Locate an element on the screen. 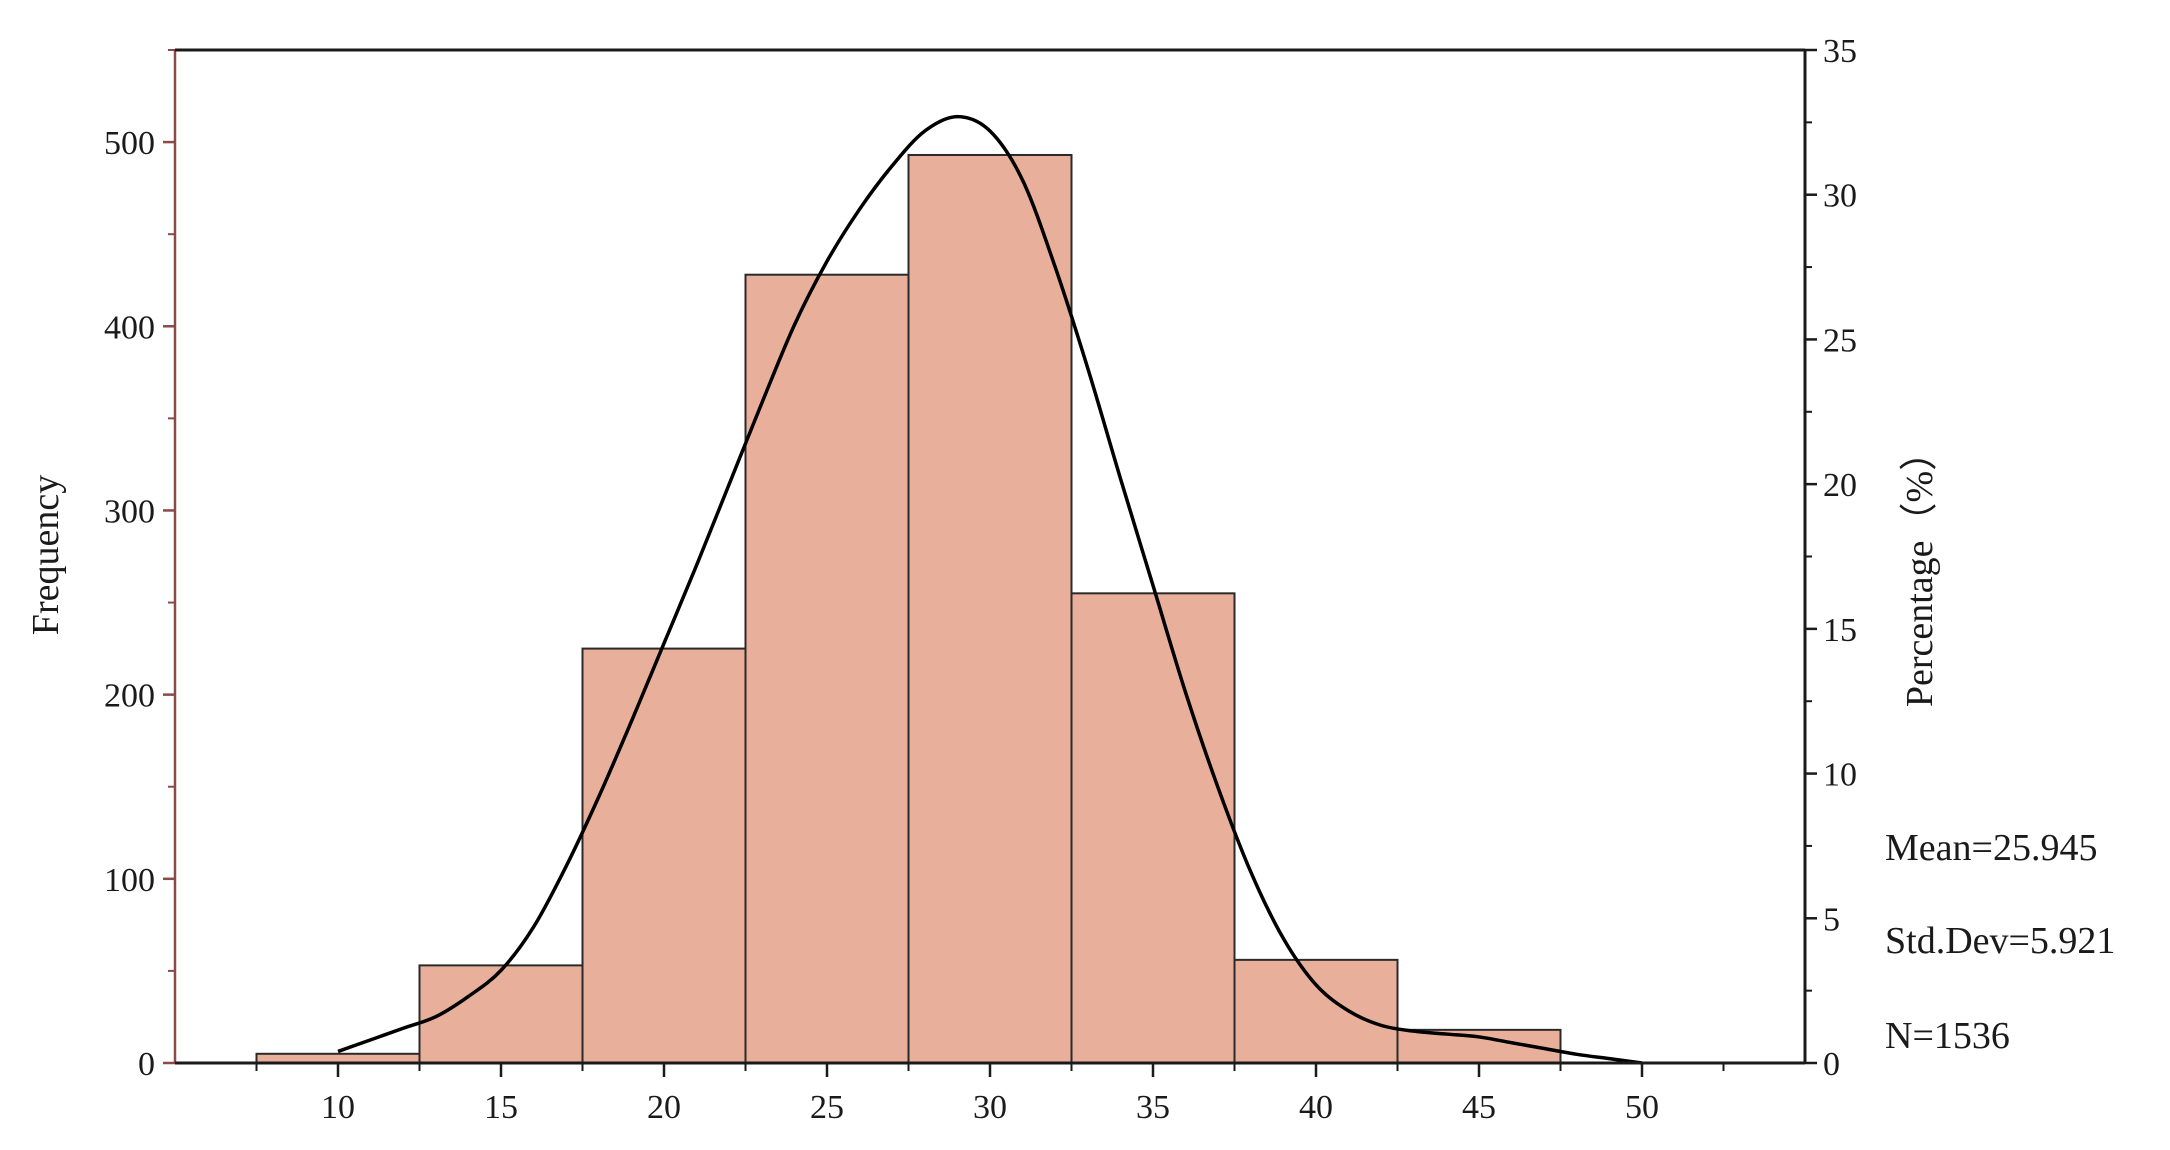 The image size is (2170, 1150). y2-tick-label: 15 is located at coordinates (1840, 630).